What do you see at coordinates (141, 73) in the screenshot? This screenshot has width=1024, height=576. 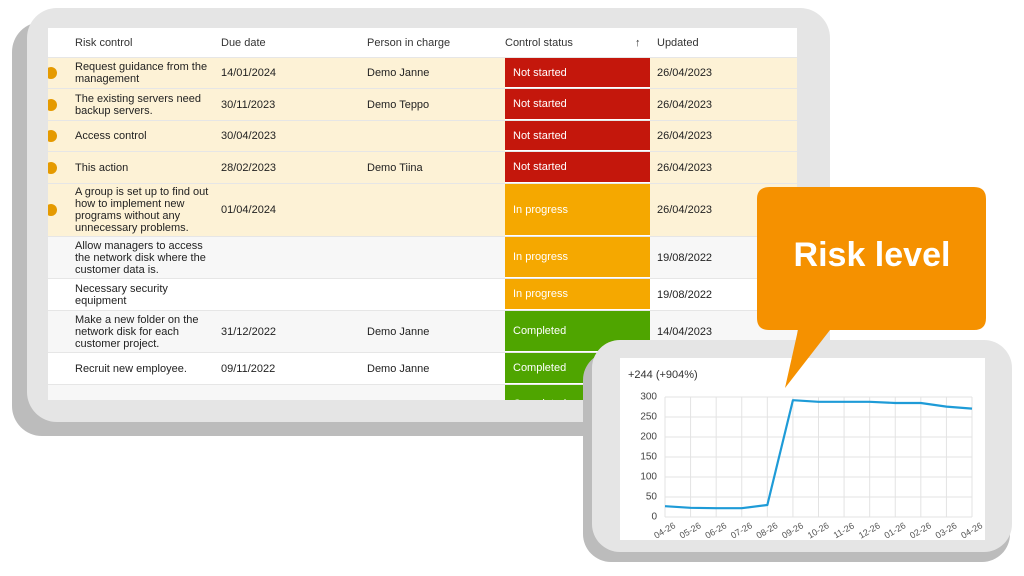 I see `risk-cell: Request guidance from the management` at bounding box center [141, 73].